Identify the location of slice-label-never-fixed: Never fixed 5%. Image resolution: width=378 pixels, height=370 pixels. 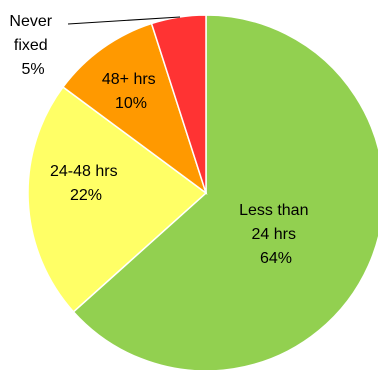
(32, 45).